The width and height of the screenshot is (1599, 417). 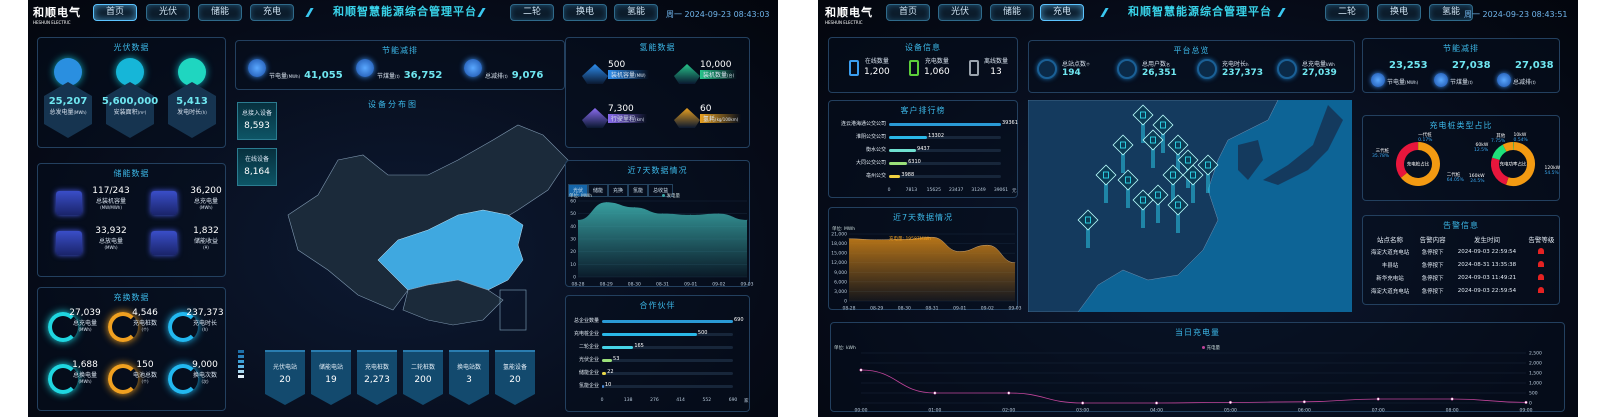 What do you see at coordinates (405, 11) in the screenshot?
I see `page-title: 和顺智慧能源综合管理平台` at bounding box center [405, 11].